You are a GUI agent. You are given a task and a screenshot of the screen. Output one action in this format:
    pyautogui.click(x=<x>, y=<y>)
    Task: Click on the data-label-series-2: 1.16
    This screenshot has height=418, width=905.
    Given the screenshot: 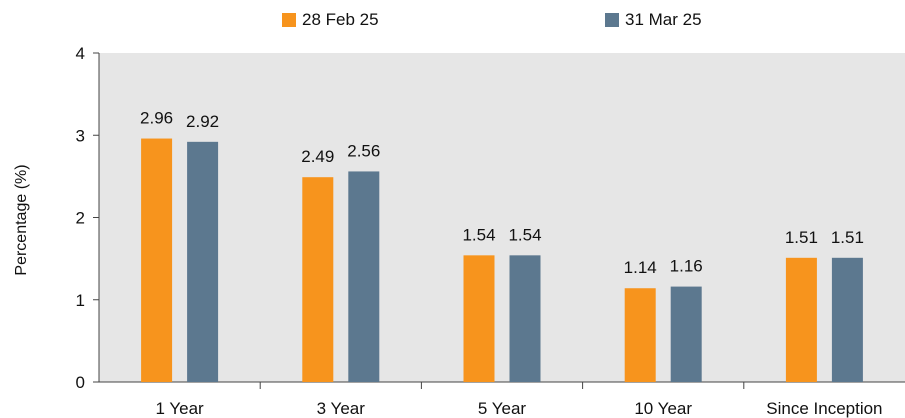 What is the action you would take?
    pyautogui.click(x=686, y=266)
    